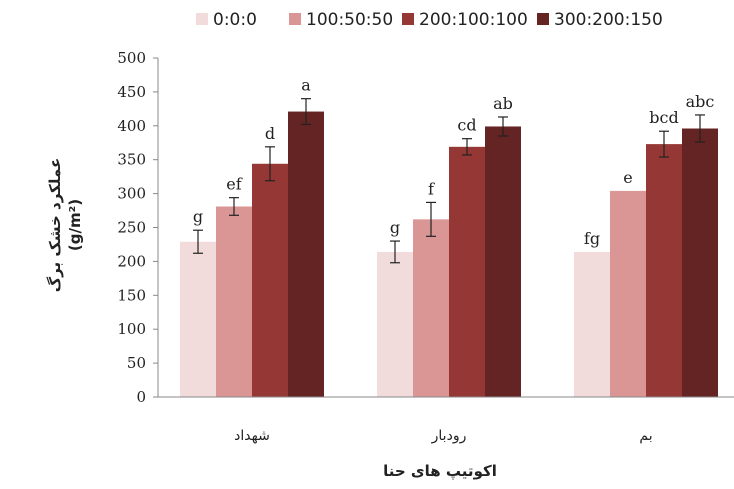 This screenshot has width=734, height=489. Describe the element at coordinates (131, 92) in the screenshot. I see `y-tick-label: 450` at that location.